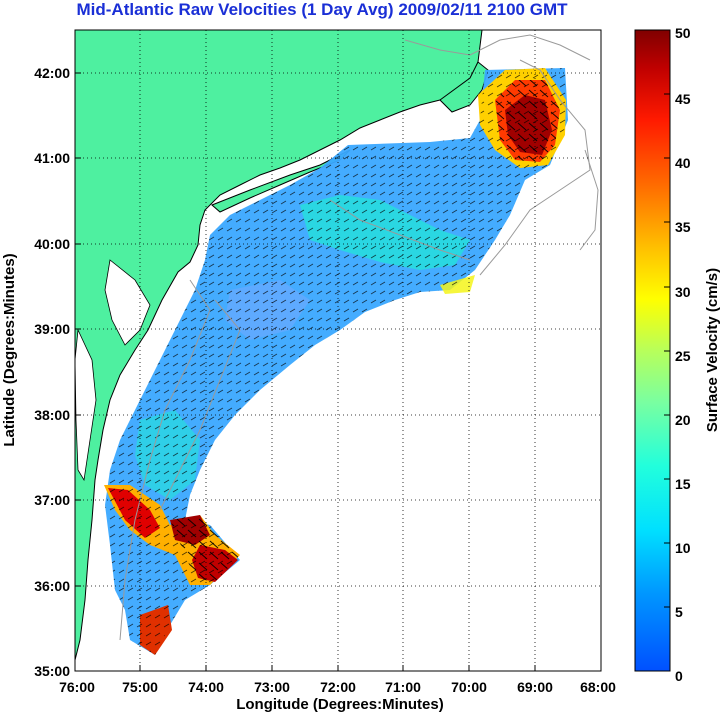 The height and width of the screenshot is (714, 724). I want to click on y-tick-label: 40:00, so click(52, 244).